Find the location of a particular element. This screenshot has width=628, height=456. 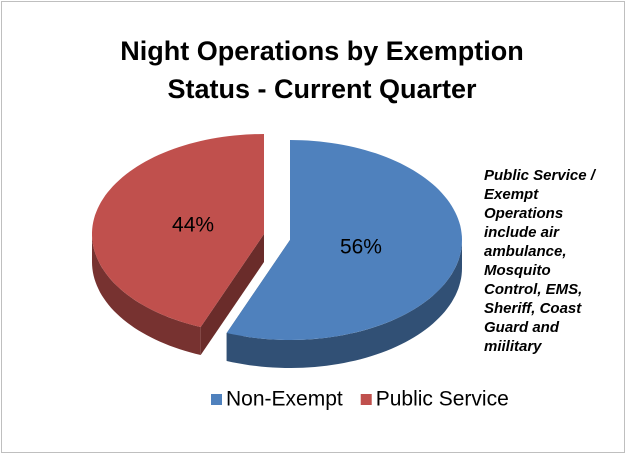

legend-label: Non-Exempt is located at coordinates (284, 399).